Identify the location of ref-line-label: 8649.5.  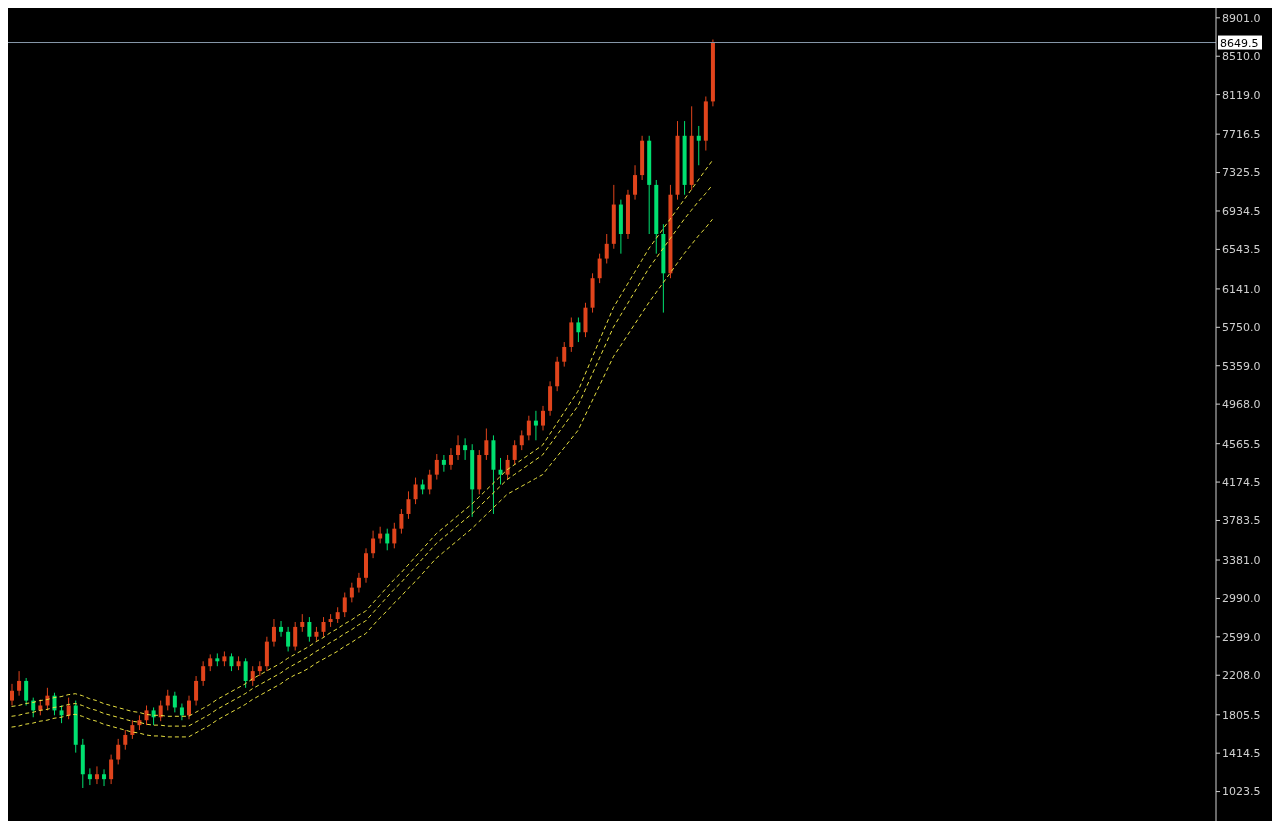
(1239, 43).